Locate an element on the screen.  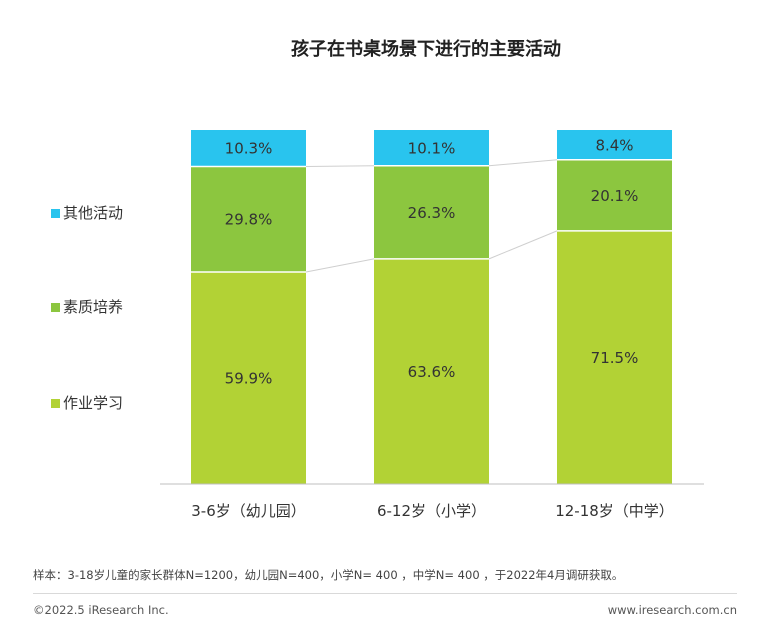
connector-lines is located at coordinates (431, 216).